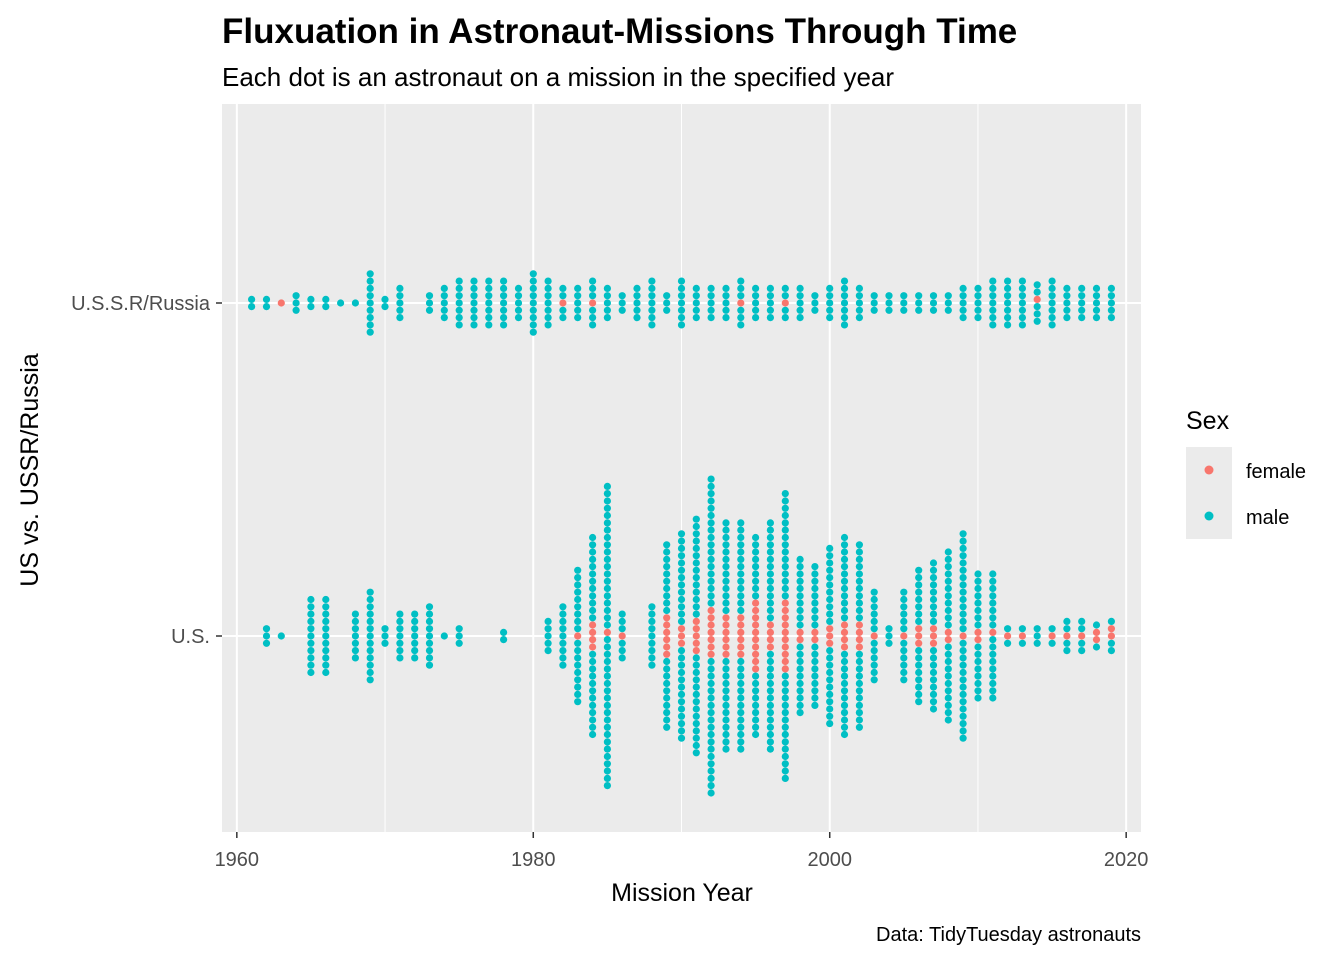 The image size is (1344, 960). Describe the element at coordinates (190, 637) in the screenshot. I see `y-tick-label: U.S.` at that location.